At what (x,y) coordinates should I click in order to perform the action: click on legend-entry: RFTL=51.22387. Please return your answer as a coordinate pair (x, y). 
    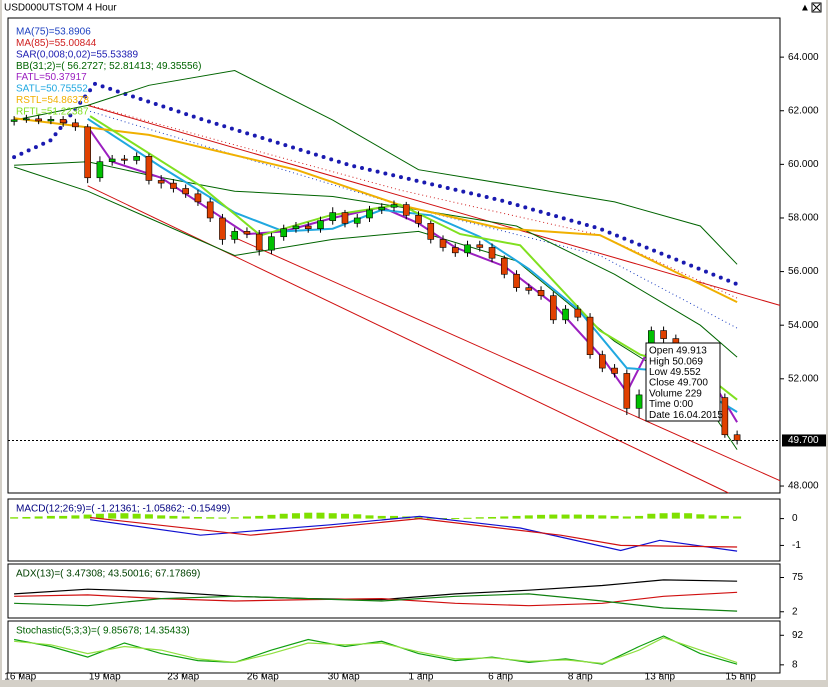
    Looking at the image, I should click on (52, 111).